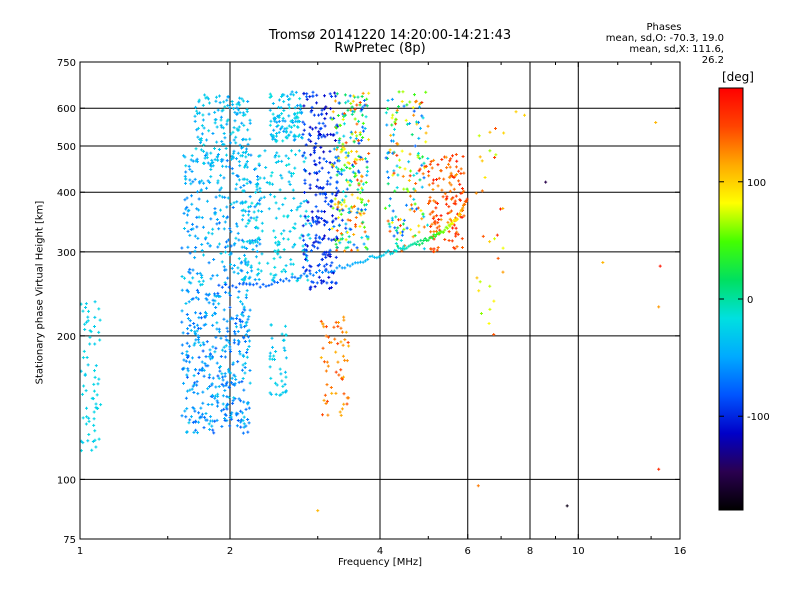 This screenshot has width=800, height=600. I want to click on y-tick-label: 75, so click(69, 540).